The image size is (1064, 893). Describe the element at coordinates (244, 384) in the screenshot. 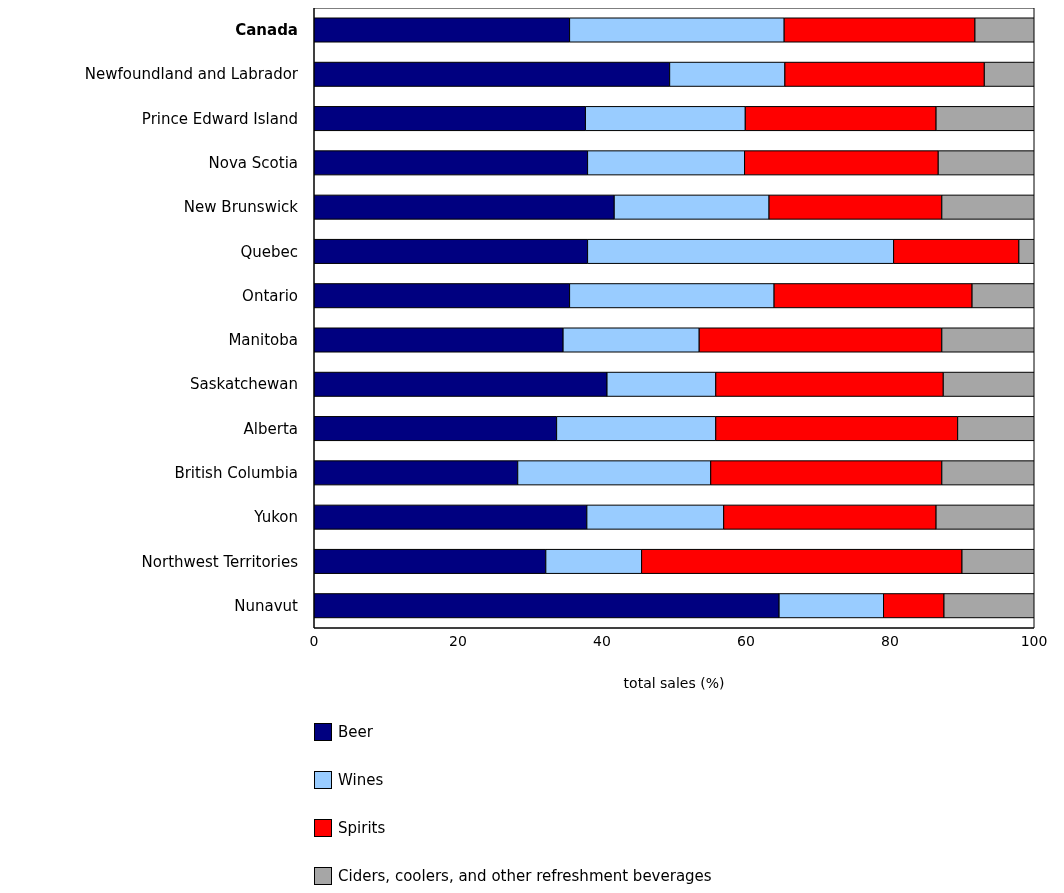

I see `y-tick-label: Saskatchewan` at that location.